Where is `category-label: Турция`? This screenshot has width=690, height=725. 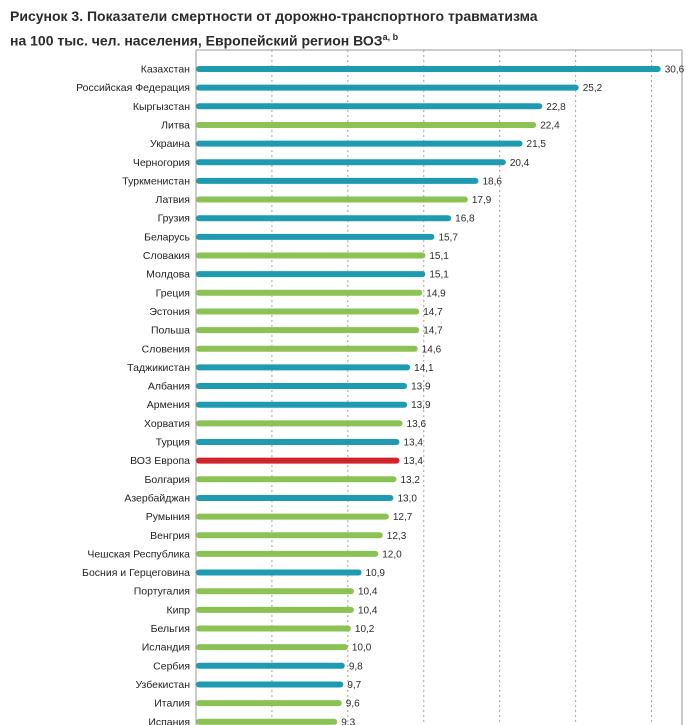
category-label: Турция is located at coordinates (173, 443).